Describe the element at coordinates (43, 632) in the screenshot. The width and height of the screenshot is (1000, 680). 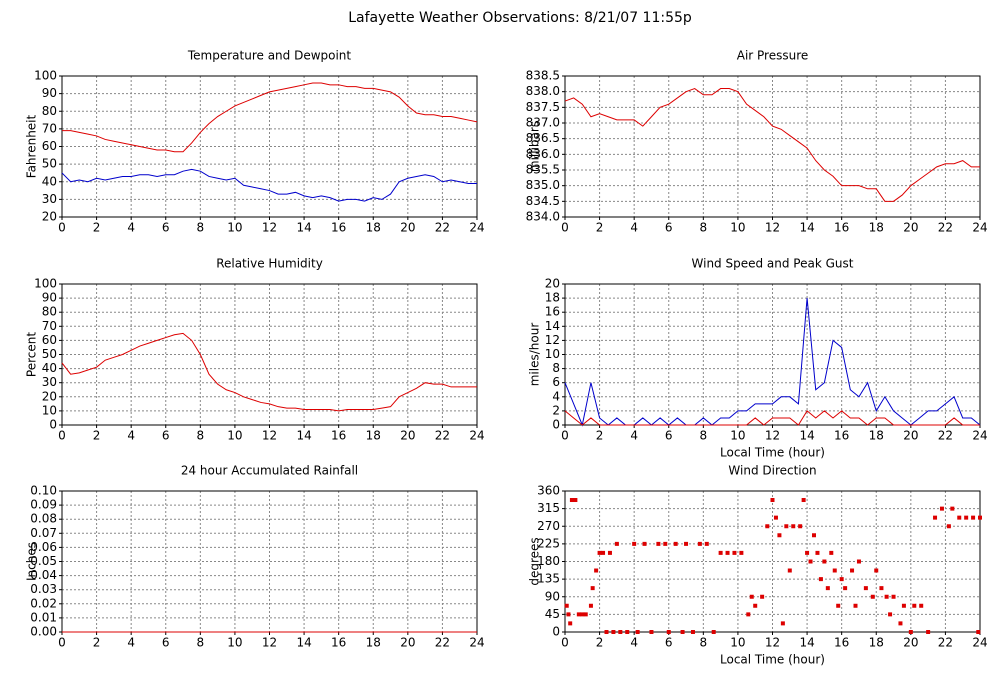
I see `y-tick-label: 0.00` at that location.